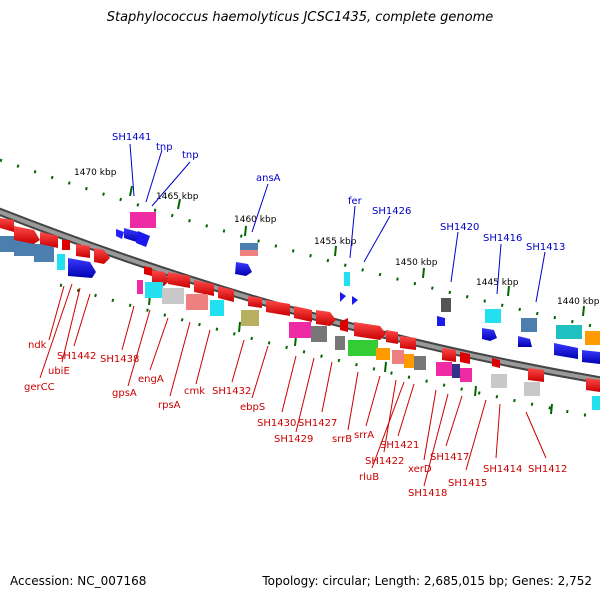 This screenshot has height=600, width=600. What do you see at coordinates (497, 283) in the screenshot?
I see `kbp-label-1445: 1445 kbp` at bounding box center [497, 283].